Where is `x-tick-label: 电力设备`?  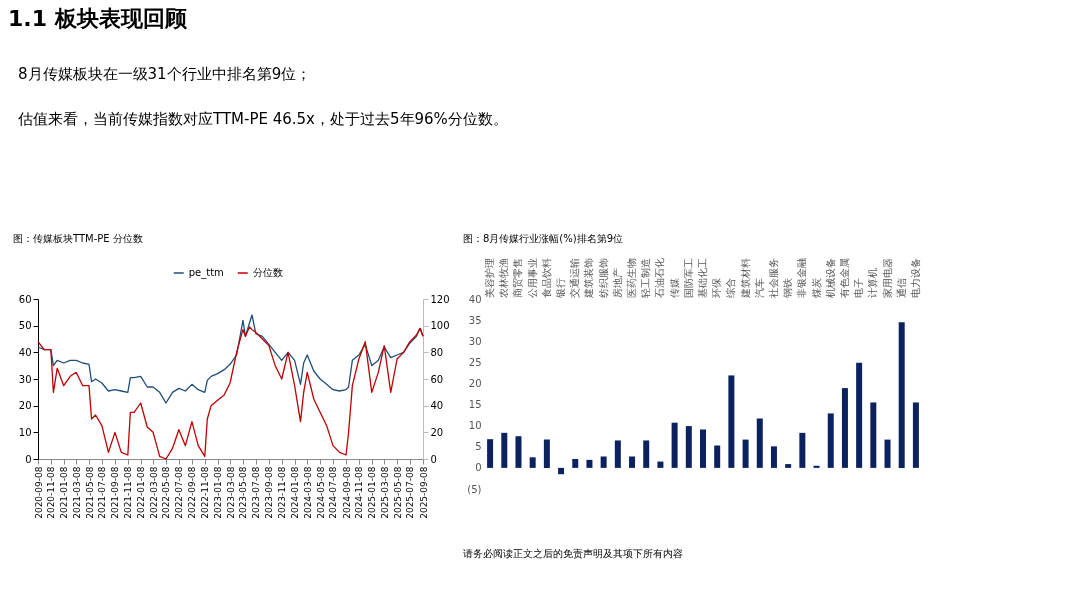
x-tick-label: 电力设备 is located at coordinates (915, 277).